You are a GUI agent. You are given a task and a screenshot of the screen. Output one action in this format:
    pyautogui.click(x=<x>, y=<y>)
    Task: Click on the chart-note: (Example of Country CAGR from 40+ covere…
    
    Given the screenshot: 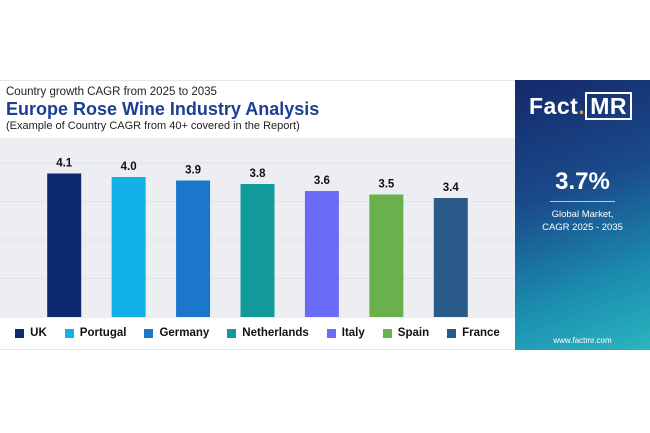 What is the action you would take?
    pyautogui.click(x=153, y=126)
    